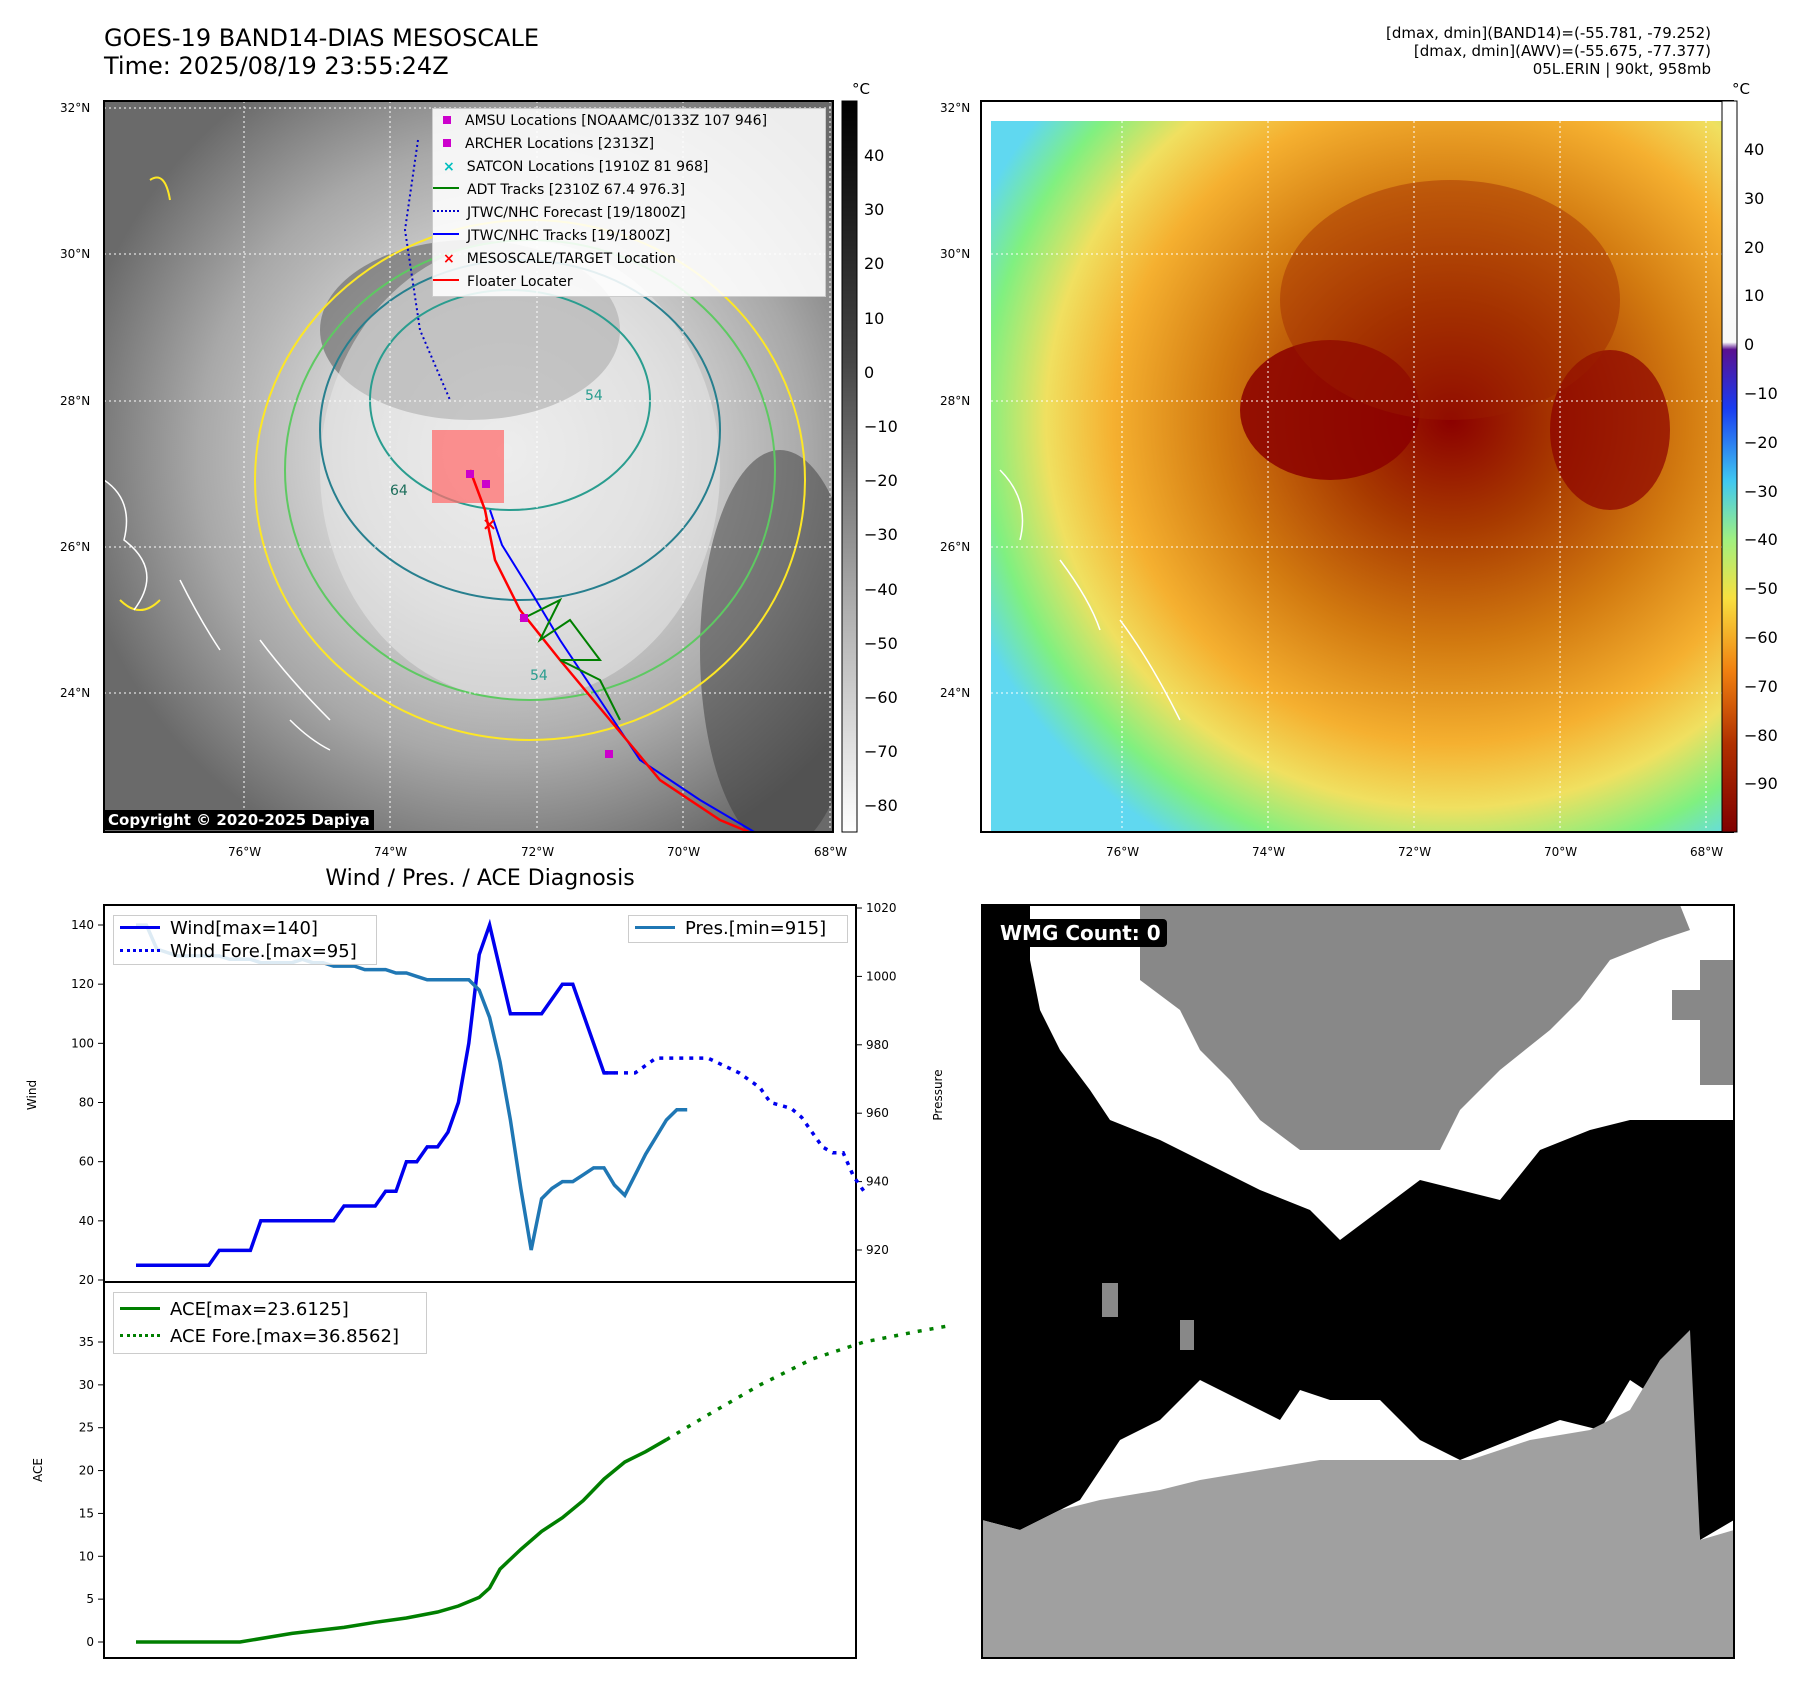  What do you see at coordinates (399, 491) in the screenshot?
I see `contour-label: 64` at bounding box center [399, 491].